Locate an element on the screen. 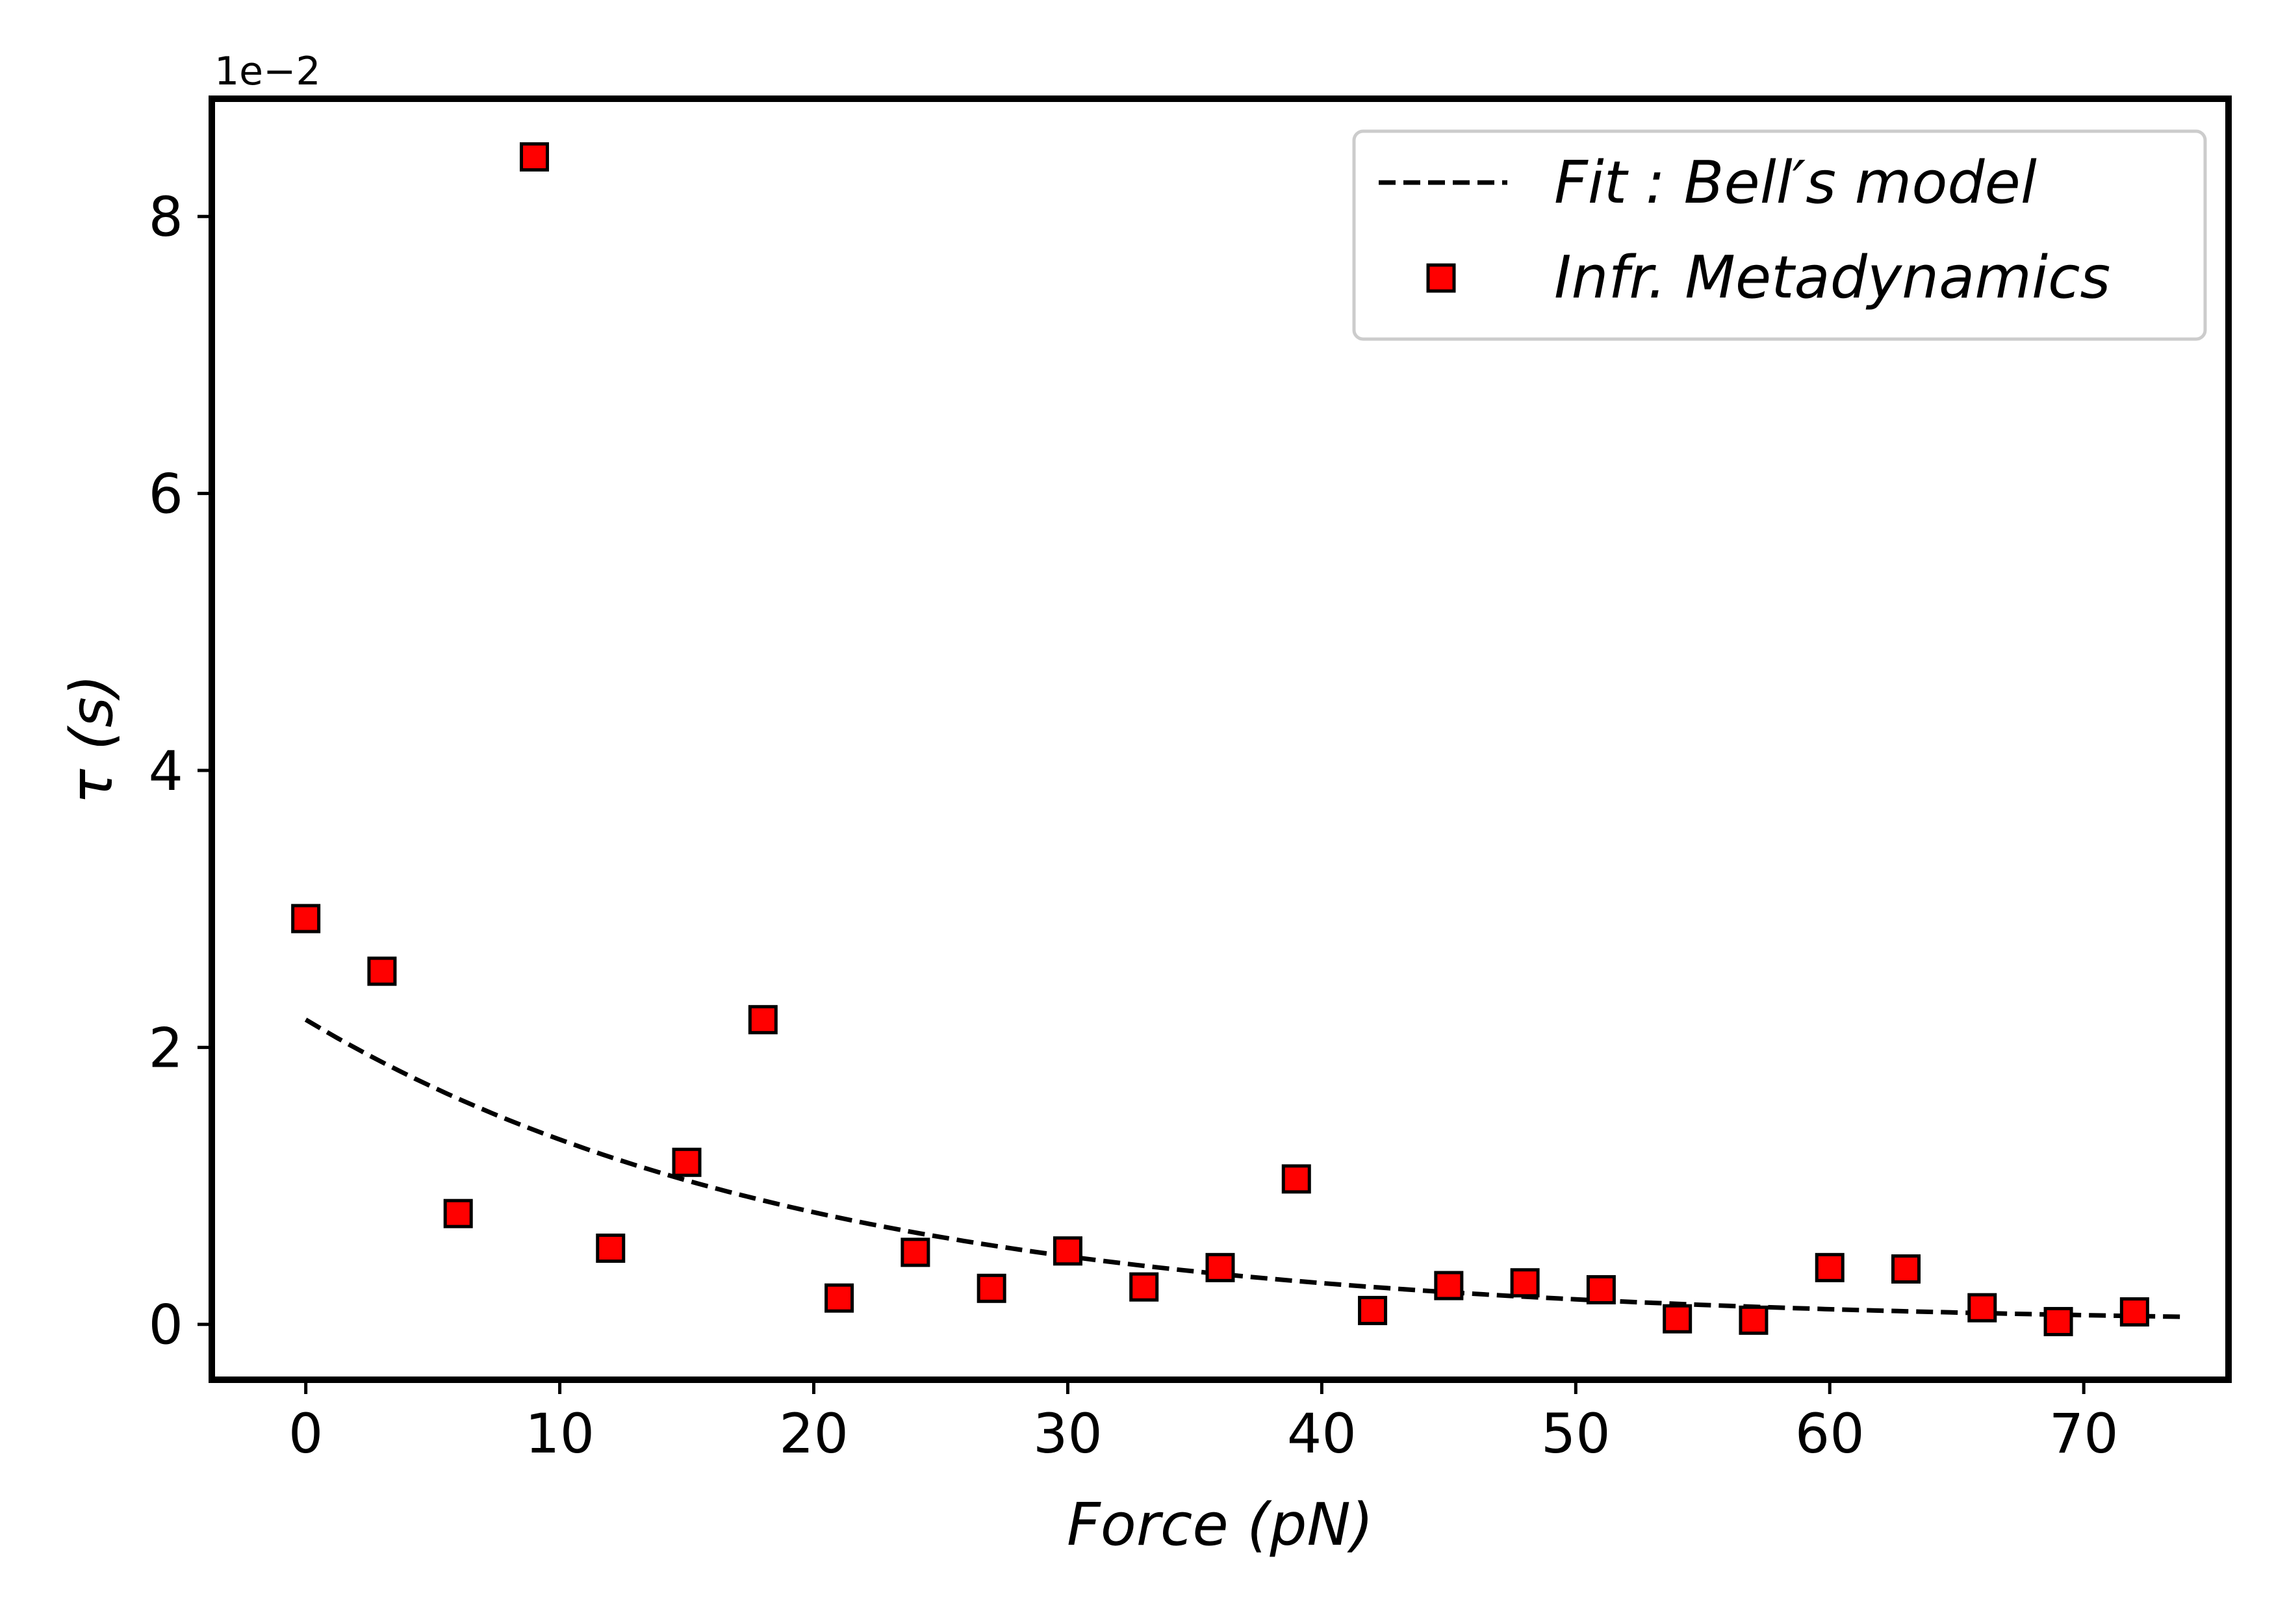 This screenshot has height=1624, width=2274. legend: Fit : Bell′s model Infr. Metadynamics is located at coordinates (1779, 235).